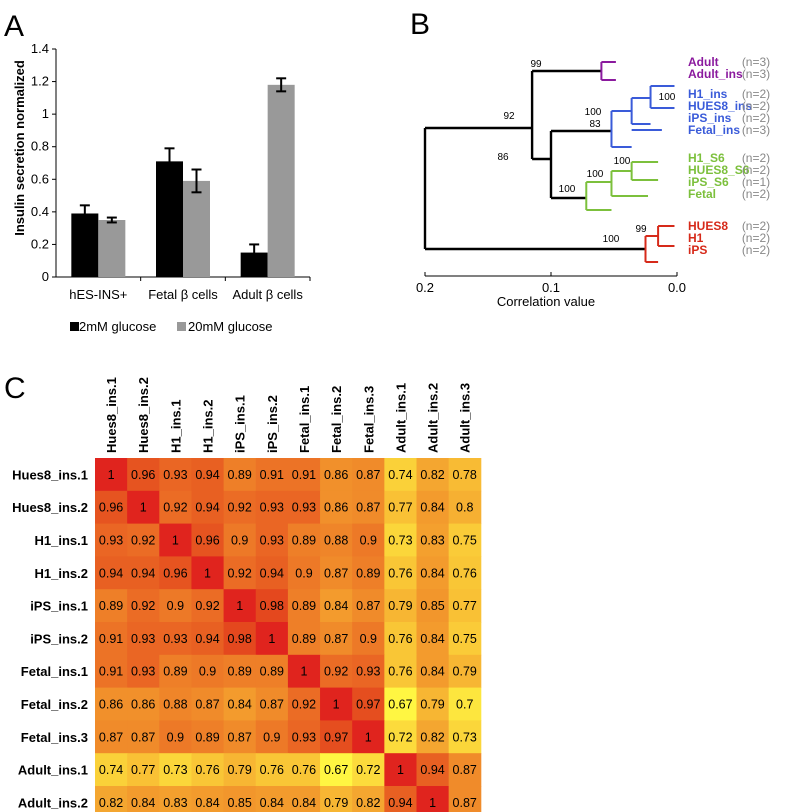 This screenshot has width=789, height=812. I want to click on leaf-label: iPS_S6, so click(708, 182).